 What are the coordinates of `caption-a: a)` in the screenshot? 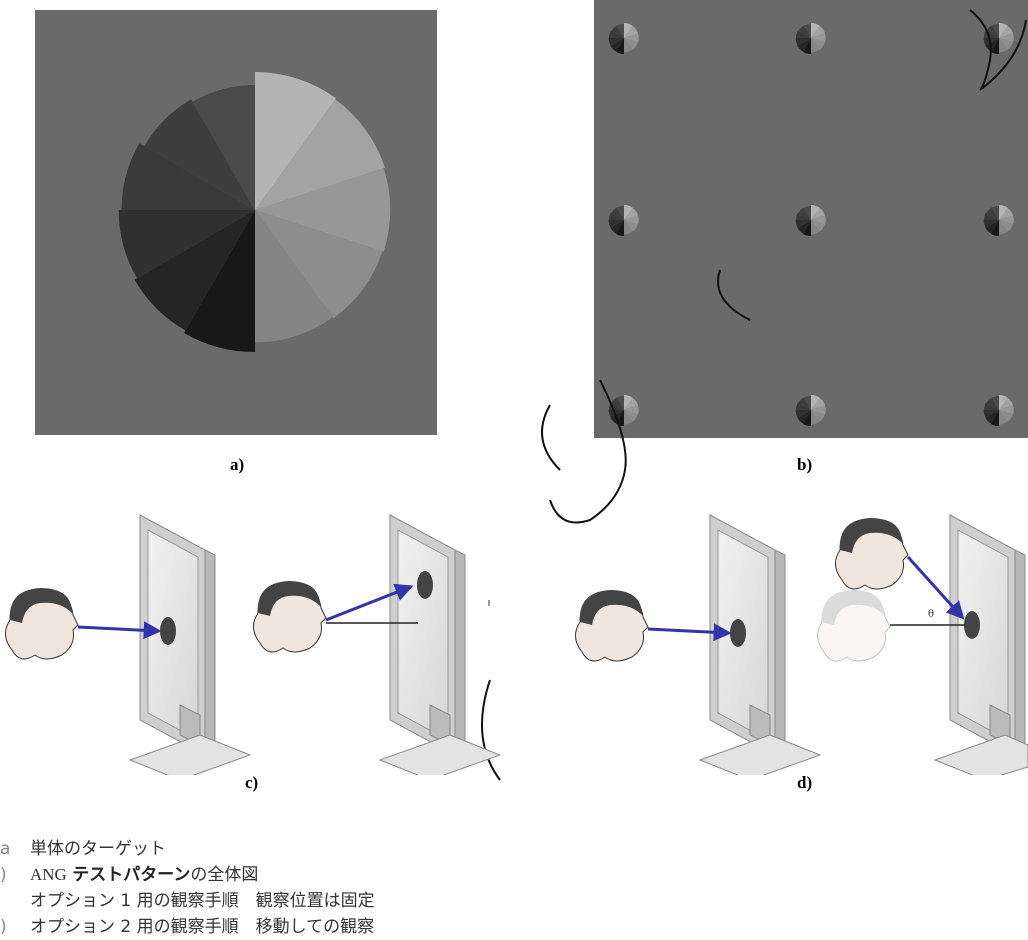 It's located at (237, 464).